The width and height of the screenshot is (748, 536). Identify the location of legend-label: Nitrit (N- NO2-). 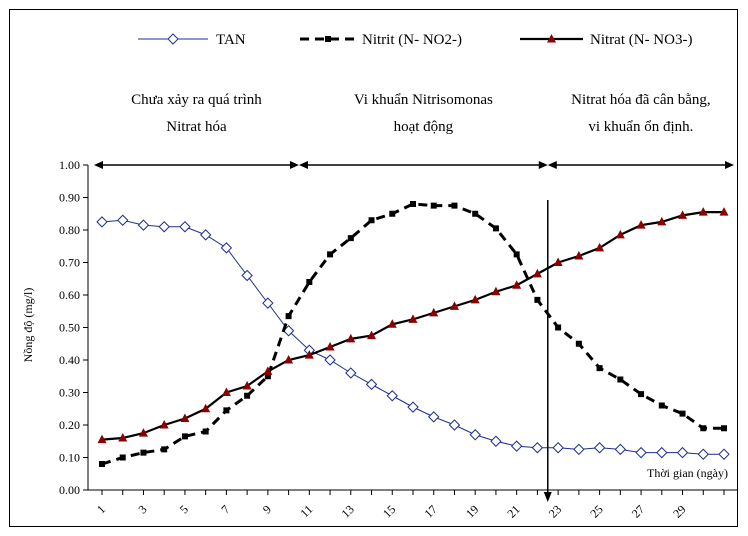
(412, 40).